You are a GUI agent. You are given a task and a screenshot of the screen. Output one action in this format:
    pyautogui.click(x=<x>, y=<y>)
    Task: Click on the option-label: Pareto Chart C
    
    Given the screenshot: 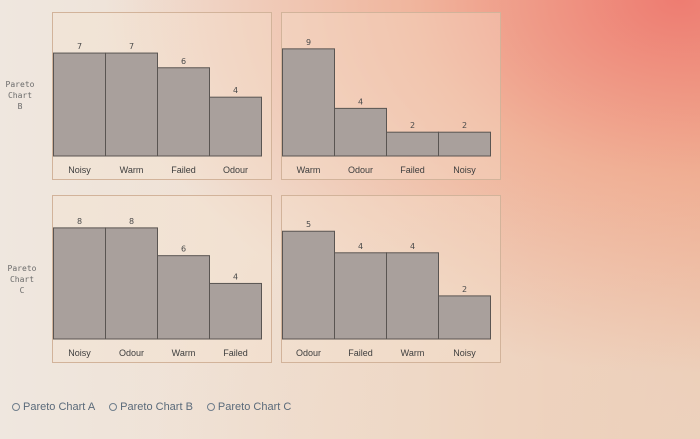 What is the action you would take?
    pyautogui.click(x=254, y=407)
    